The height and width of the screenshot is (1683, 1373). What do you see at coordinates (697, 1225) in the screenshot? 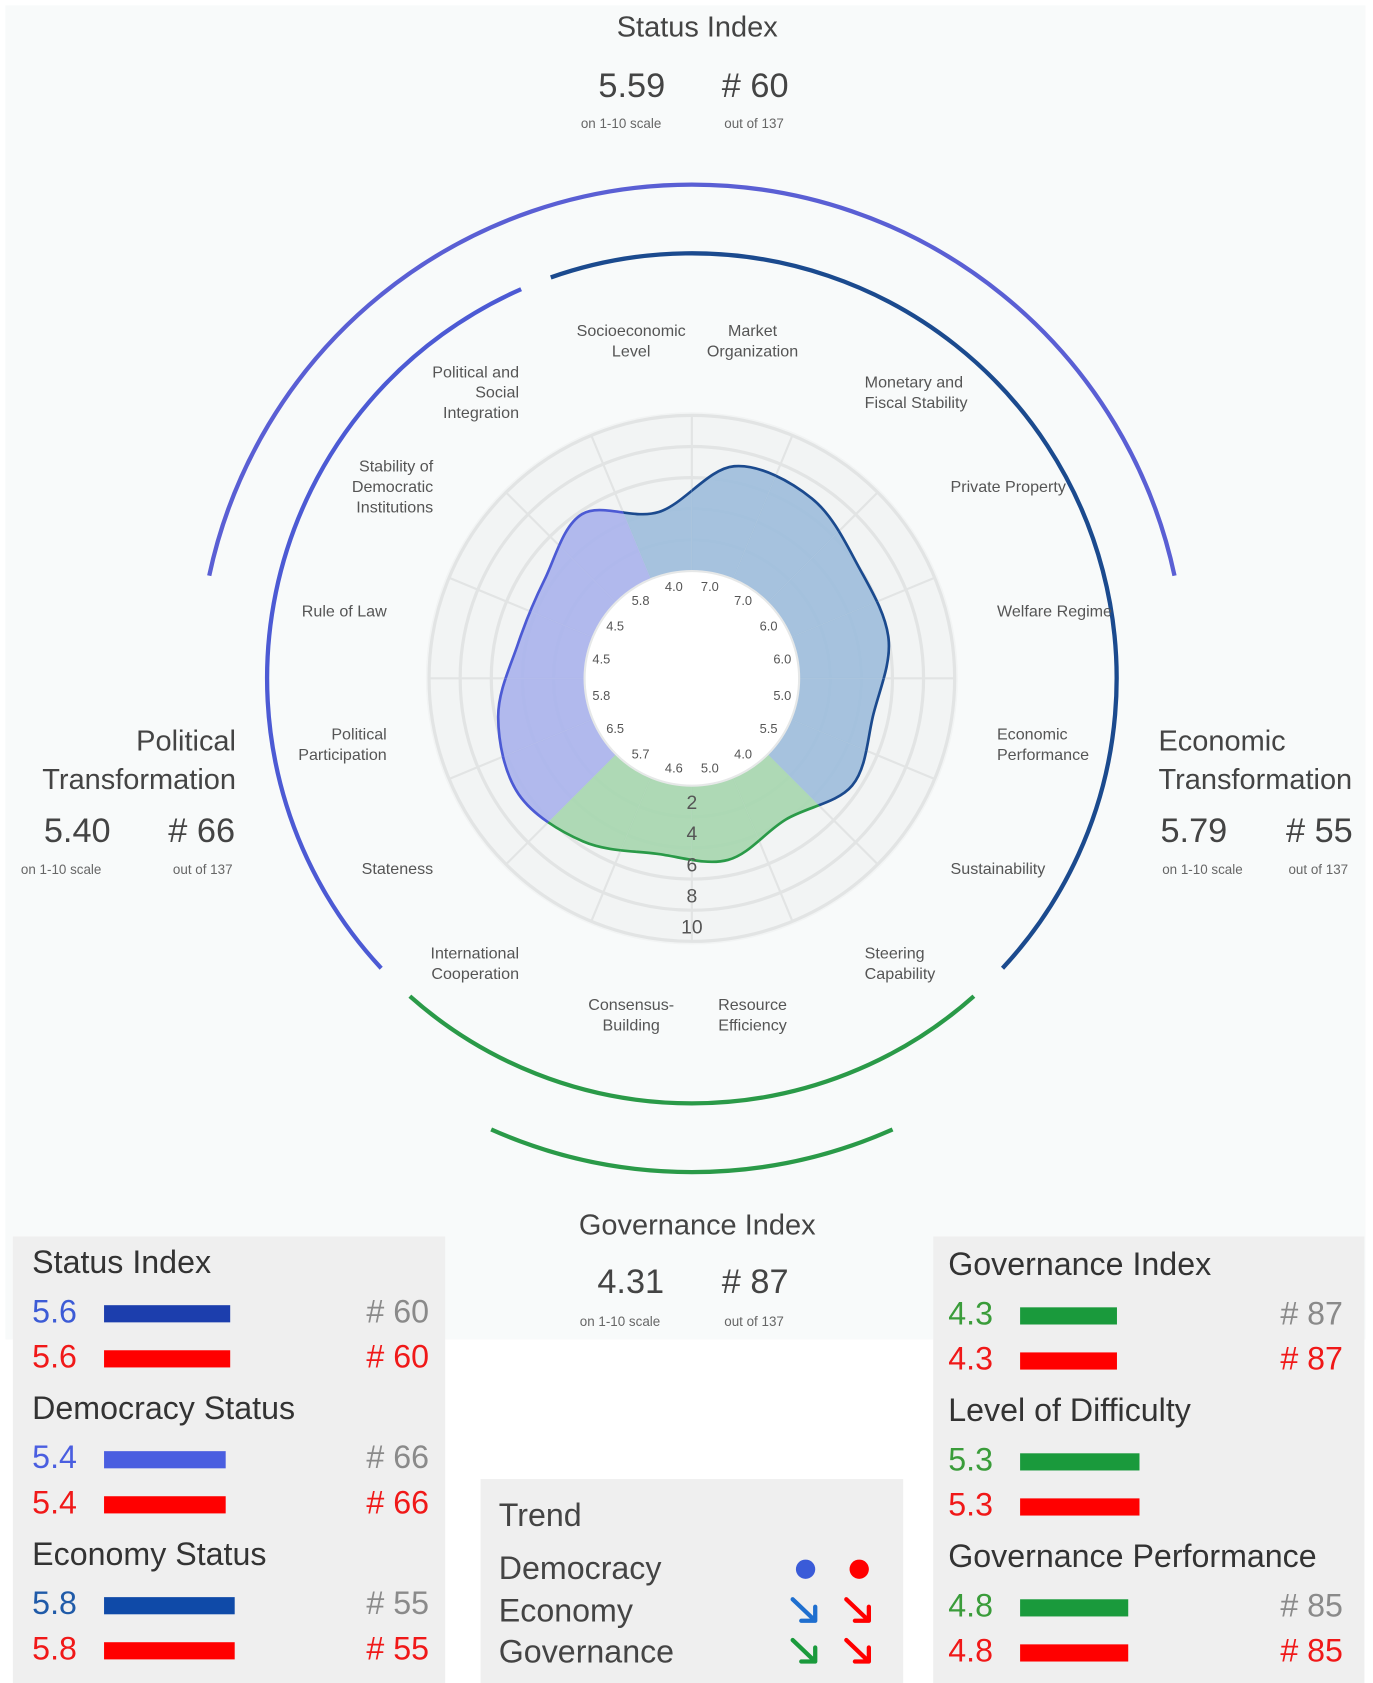
I see `governance-index-title: Governance Index` at bounding box center [697, 1225].